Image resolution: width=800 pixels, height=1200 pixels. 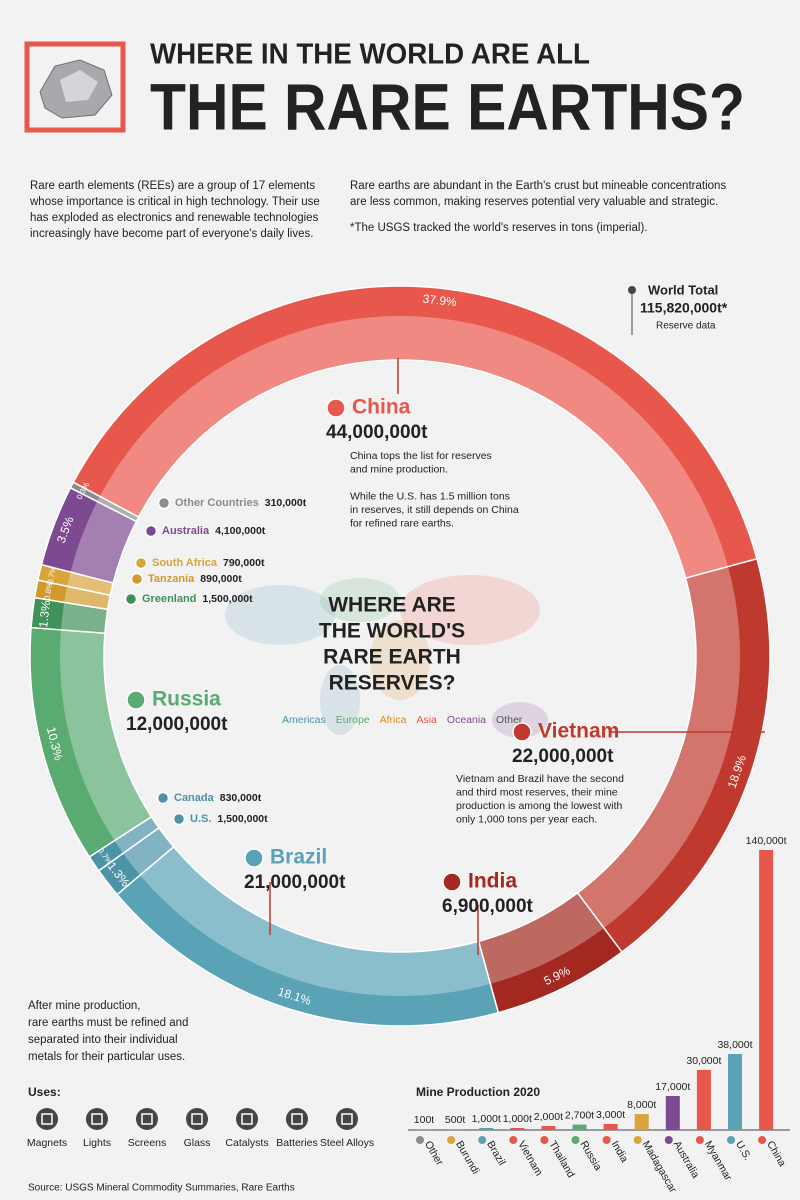 I want to click on region-legend: Africa, so click(x=393, y=720).